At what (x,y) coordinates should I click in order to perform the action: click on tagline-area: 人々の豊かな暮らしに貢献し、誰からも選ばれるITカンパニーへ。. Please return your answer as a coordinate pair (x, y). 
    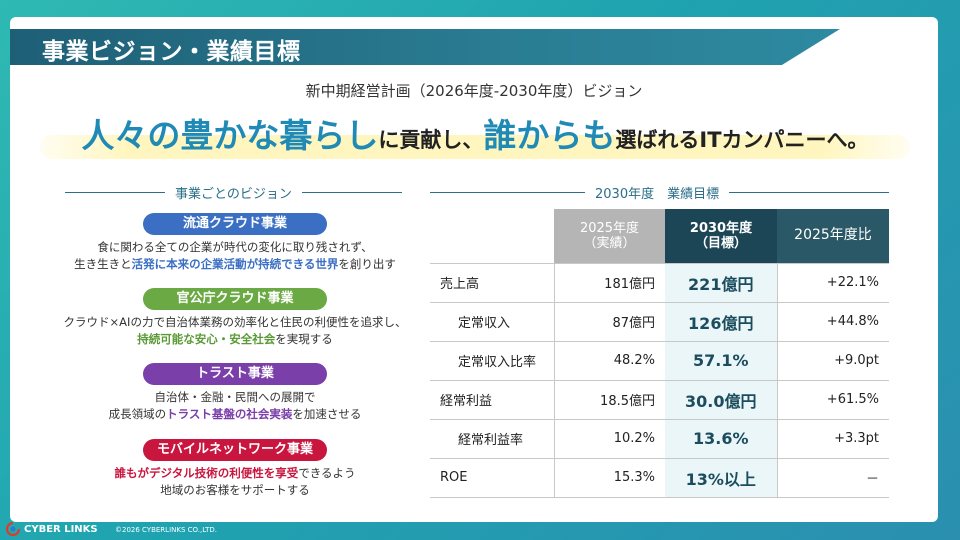
    Looking at the image, I should click on (475, 135).